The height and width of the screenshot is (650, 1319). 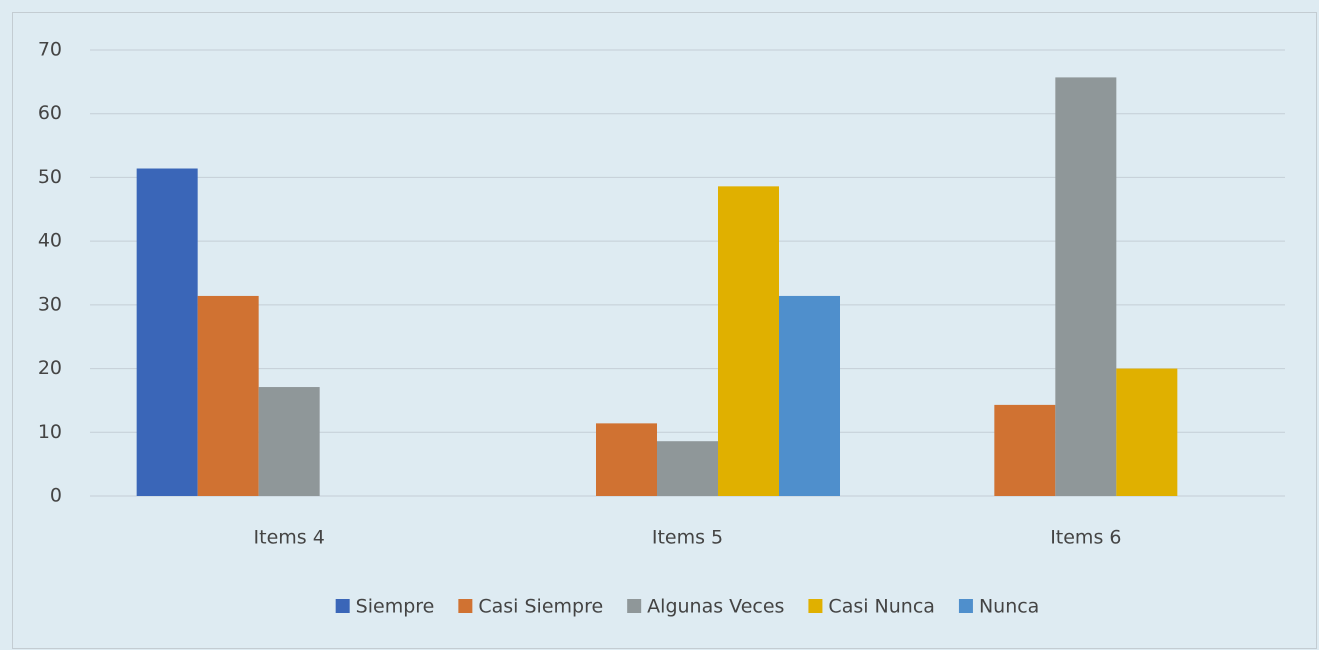 I want to click on legend-label: Siempre, so click(x=395, y=607).